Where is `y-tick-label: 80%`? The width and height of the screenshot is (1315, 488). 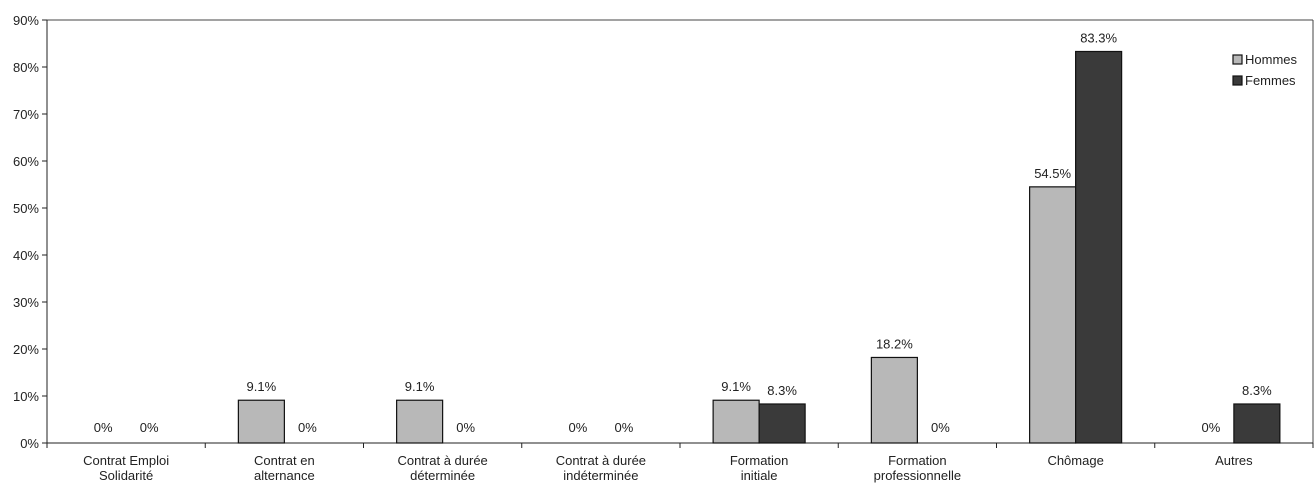
y-tick-label: 80% is located at coordinates (26, 67).